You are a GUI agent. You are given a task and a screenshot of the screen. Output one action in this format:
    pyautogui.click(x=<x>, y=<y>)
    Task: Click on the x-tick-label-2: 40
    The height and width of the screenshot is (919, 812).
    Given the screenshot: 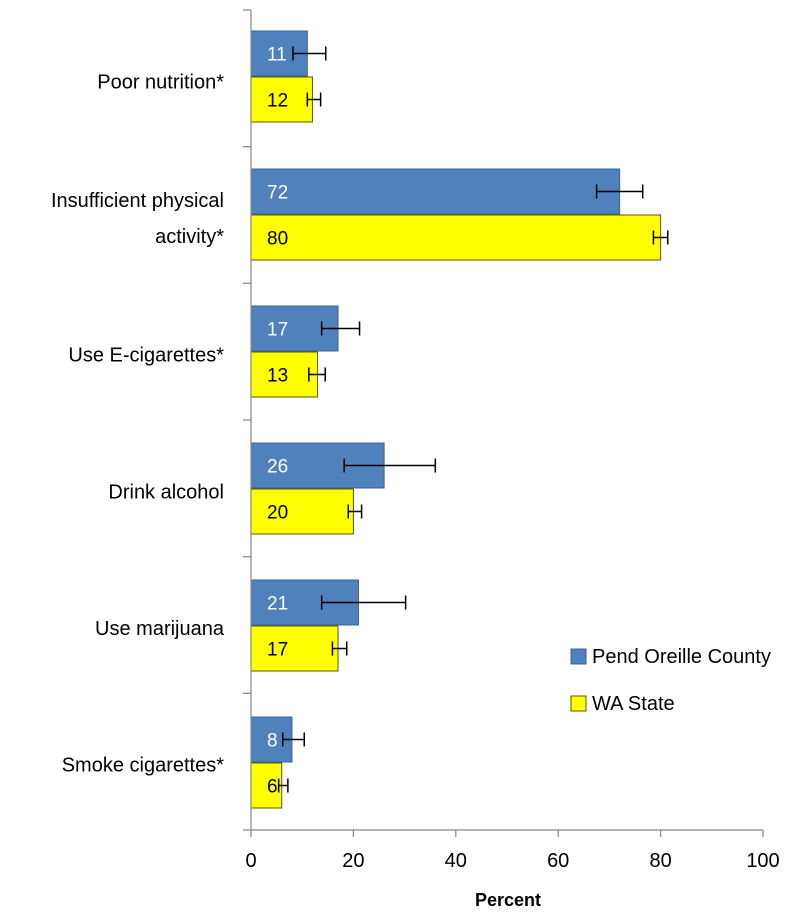 What is the action you would take?
    pyautogui.click(x=456, y=861)
    